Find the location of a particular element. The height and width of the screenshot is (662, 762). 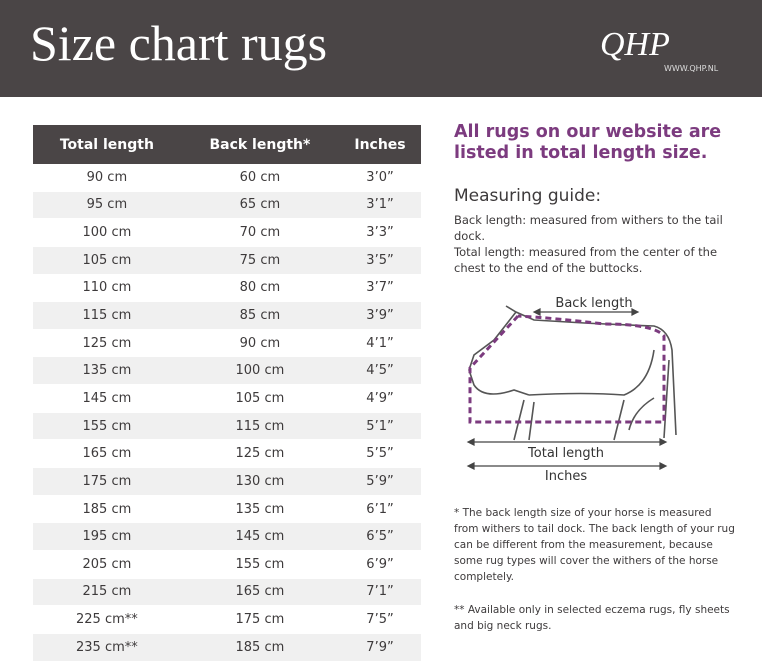

table-row: 165 cm 125 cm 5’5” is located at coordinates (227, 454).